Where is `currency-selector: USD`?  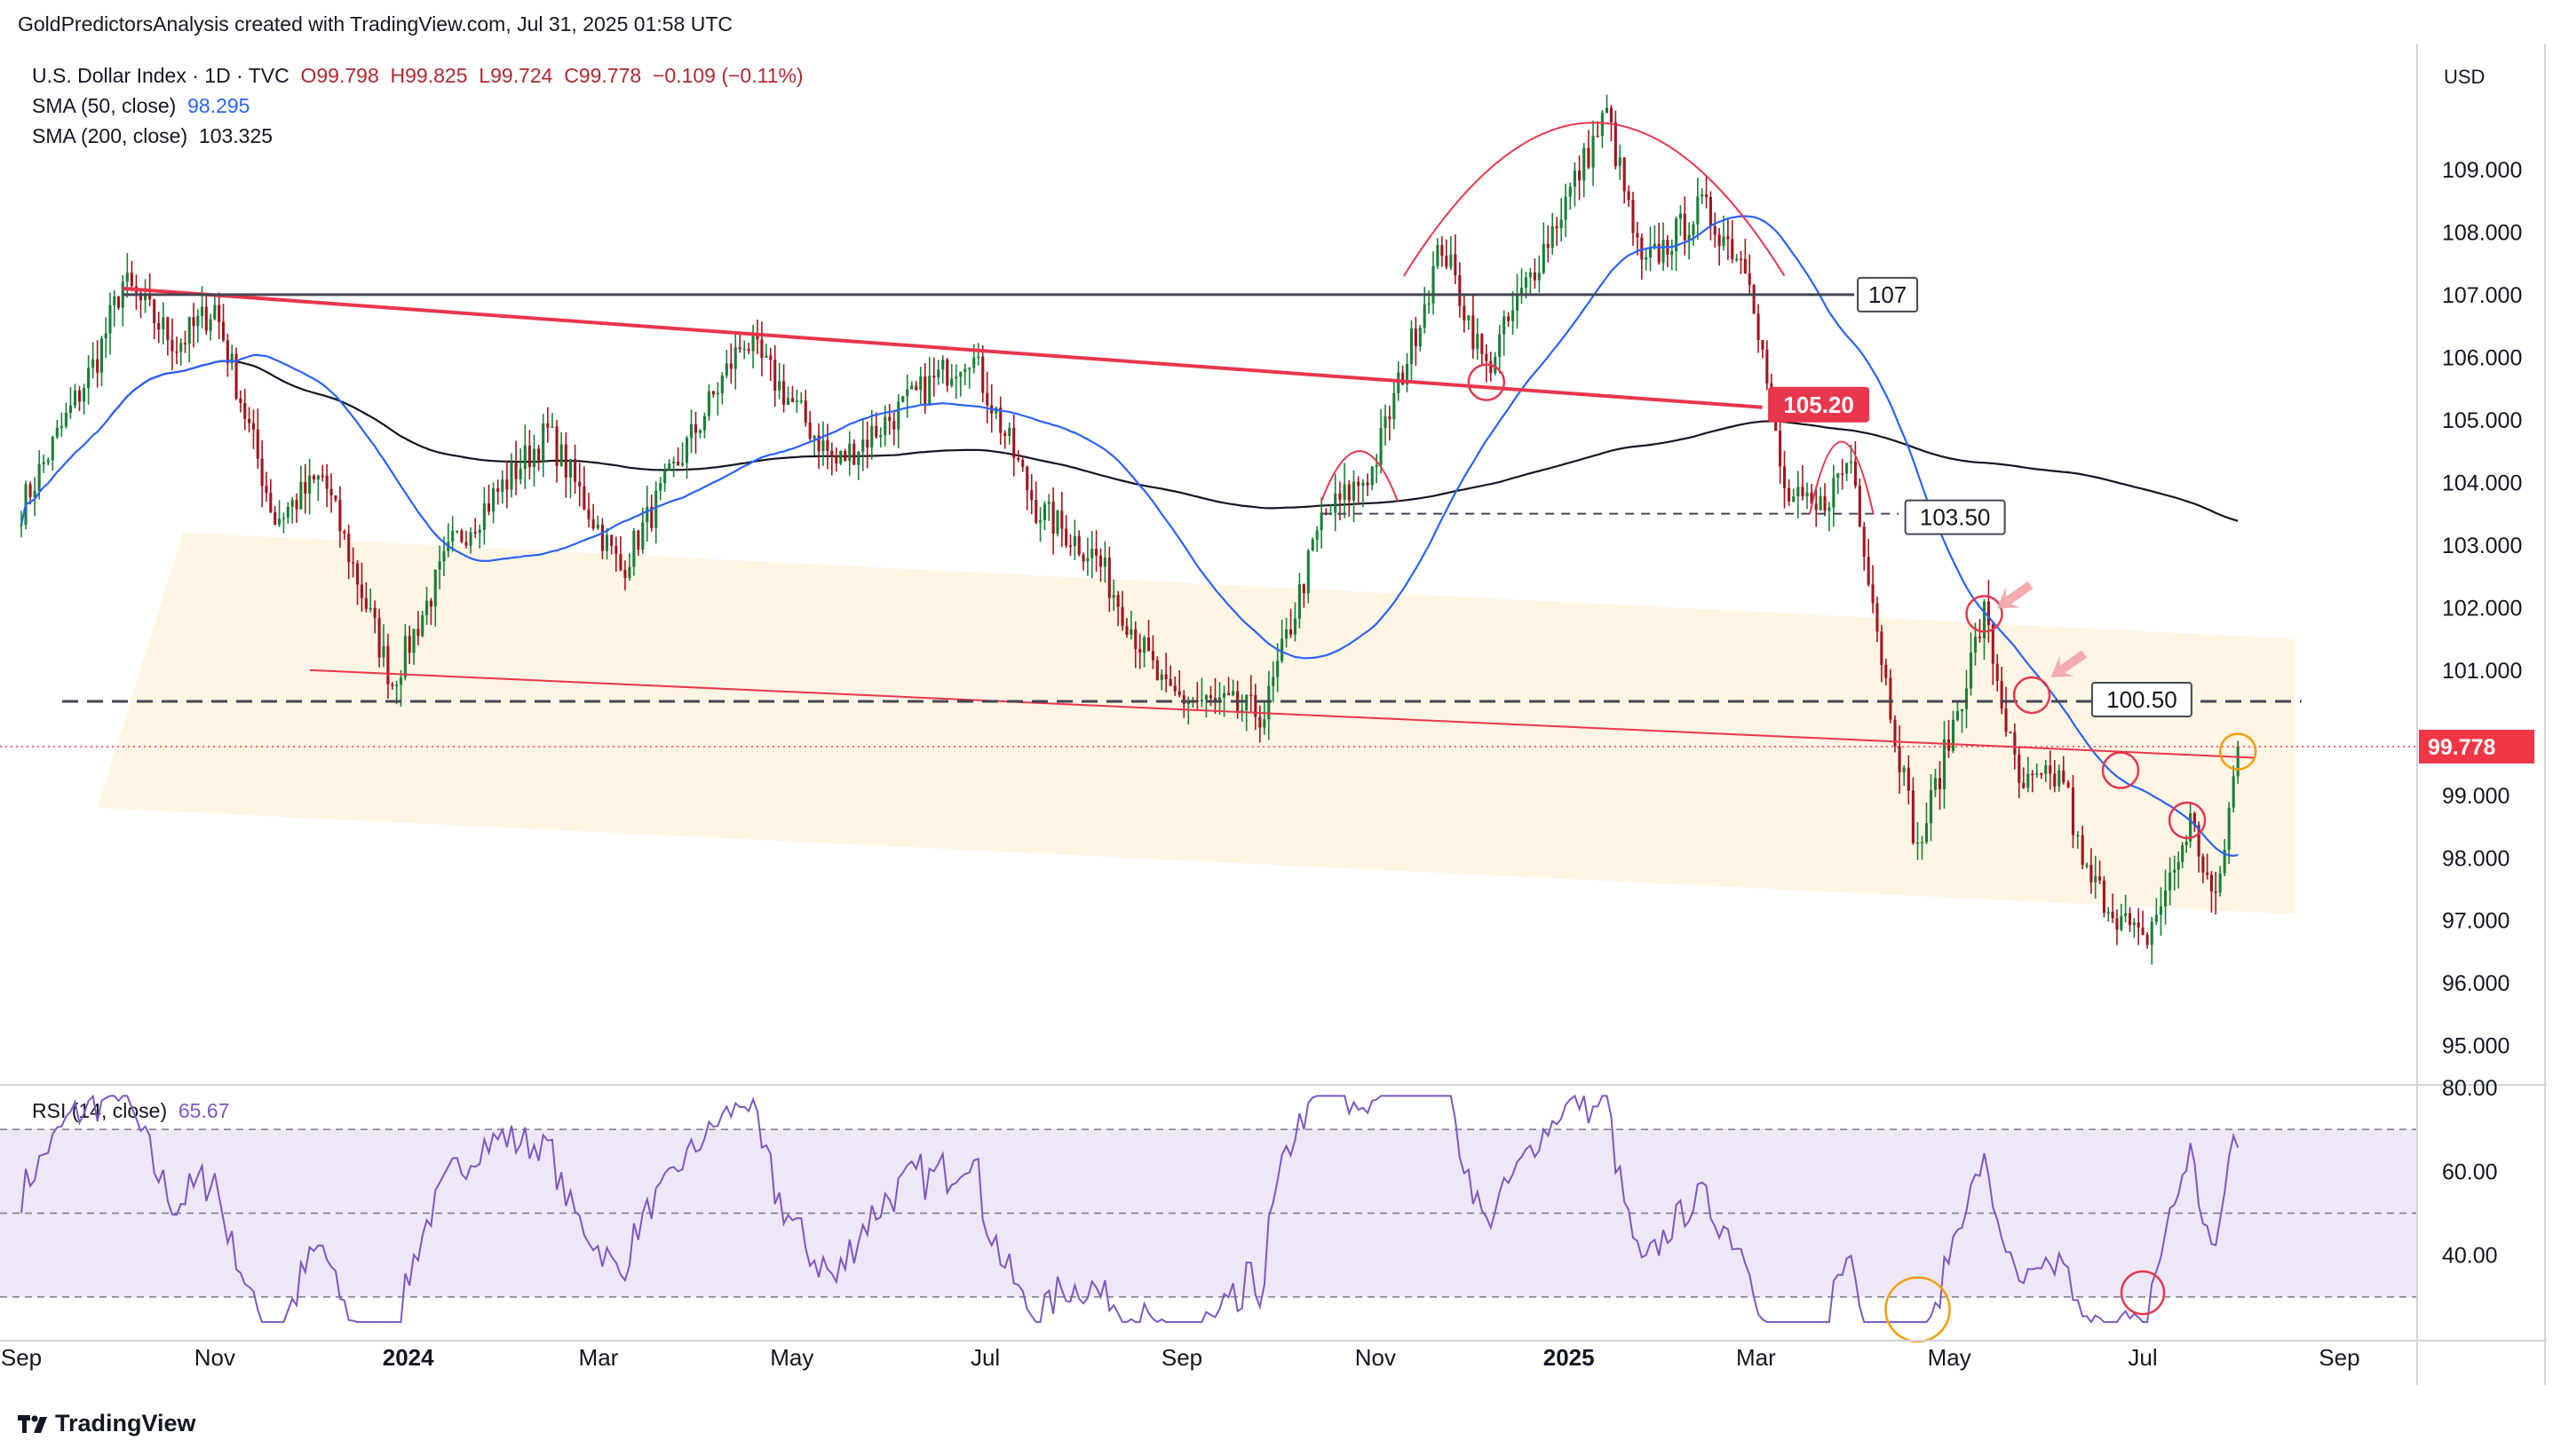
currency-selector: USD is located at coordinates (2465, 77).